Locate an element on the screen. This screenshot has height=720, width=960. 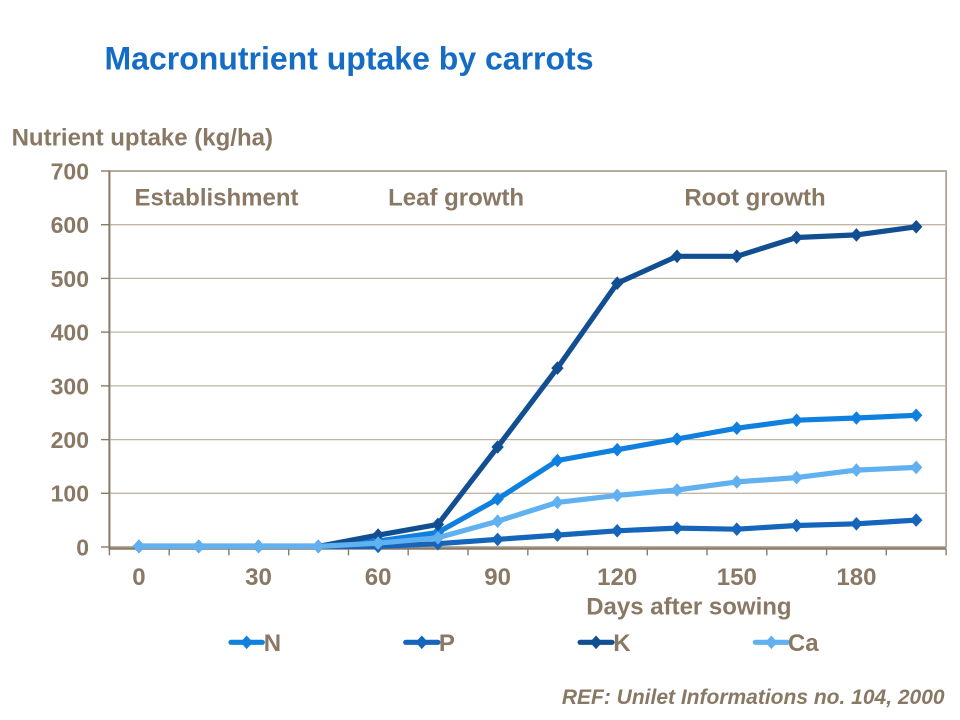
svg-text: Ca is located at coordinates (803, 643).